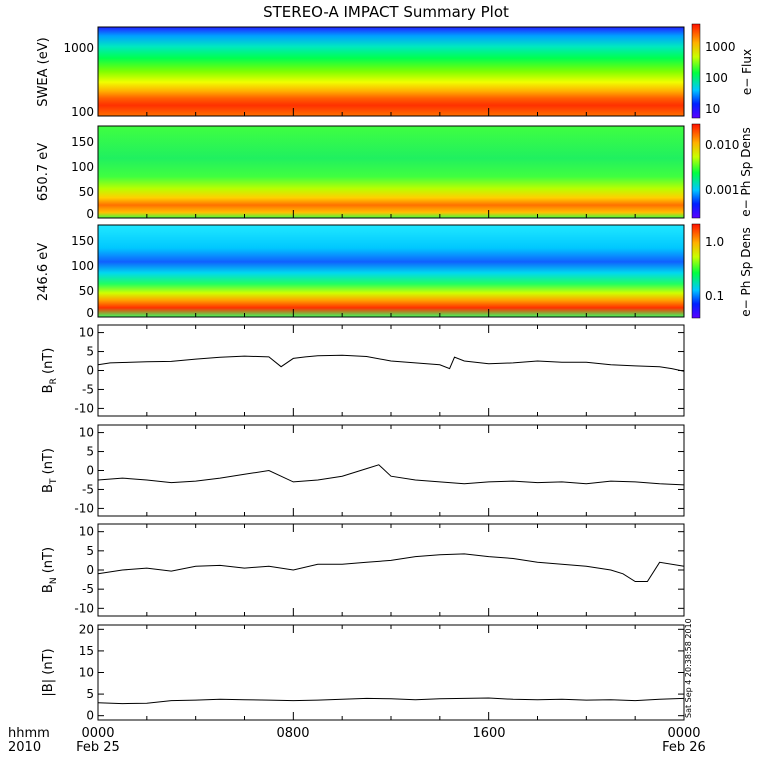 The height and width of the screenshot is (780, 780). What do you see at coordinates (688, 668) in the screenshot?
I see `timestamp: Sat Sep 4 20:38:58 2010` at bounding box center [688, 668].